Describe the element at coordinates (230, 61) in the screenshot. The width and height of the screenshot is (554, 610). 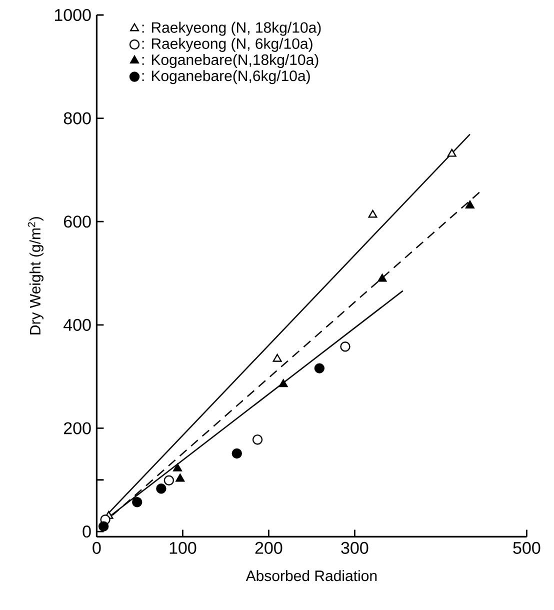
I see `legend-label: : Koganebare(N,18kg/10a)` at that location.